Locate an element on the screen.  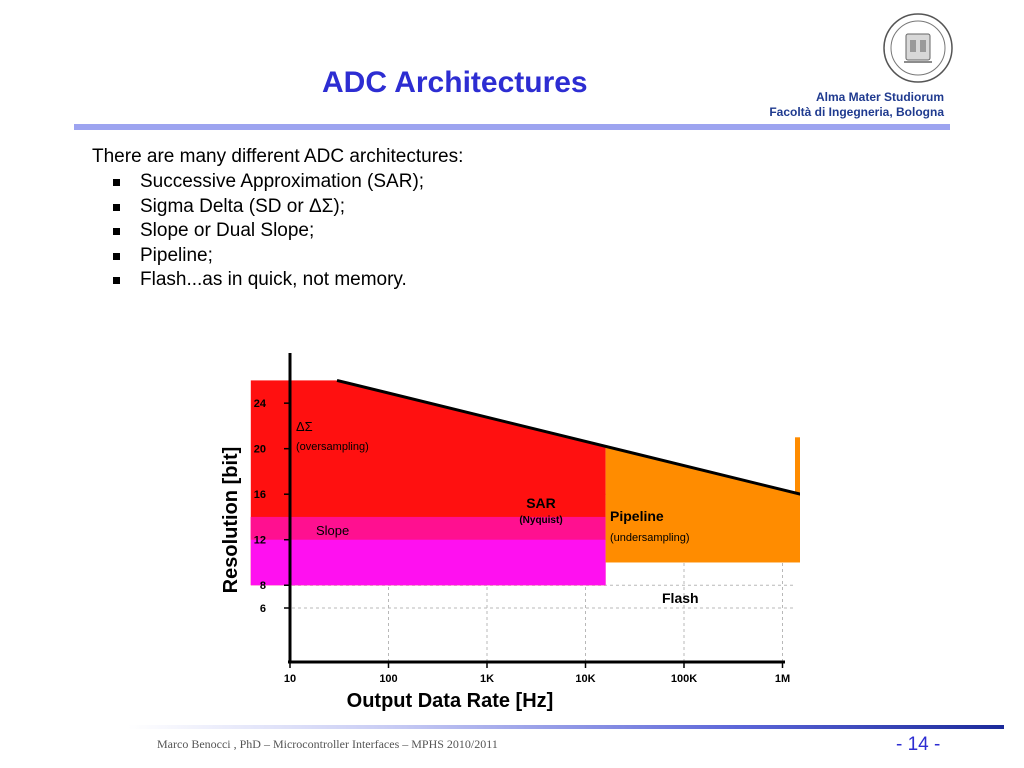
list-item: Sigma Delta (SD or ΔΣ); is located at coordinates (268, 207).